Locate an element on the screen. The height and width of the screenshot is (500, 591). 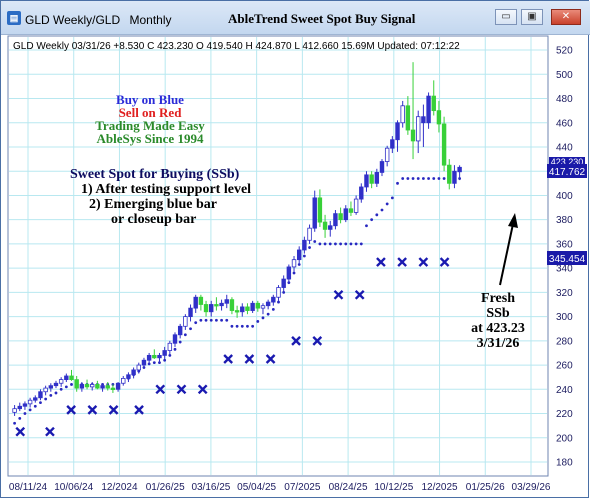
y-tick-label: 400 is located at coordinates (564, 196).